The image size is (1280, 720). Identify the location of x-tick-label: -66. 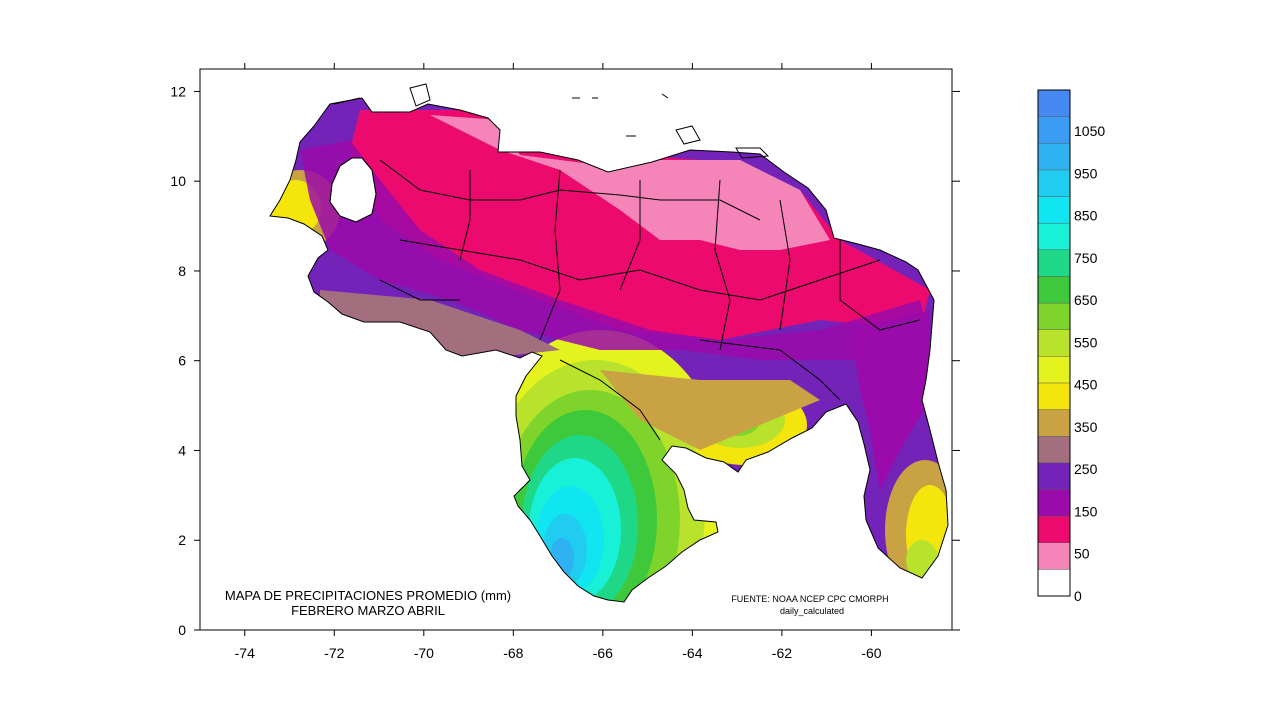
(603, 653).